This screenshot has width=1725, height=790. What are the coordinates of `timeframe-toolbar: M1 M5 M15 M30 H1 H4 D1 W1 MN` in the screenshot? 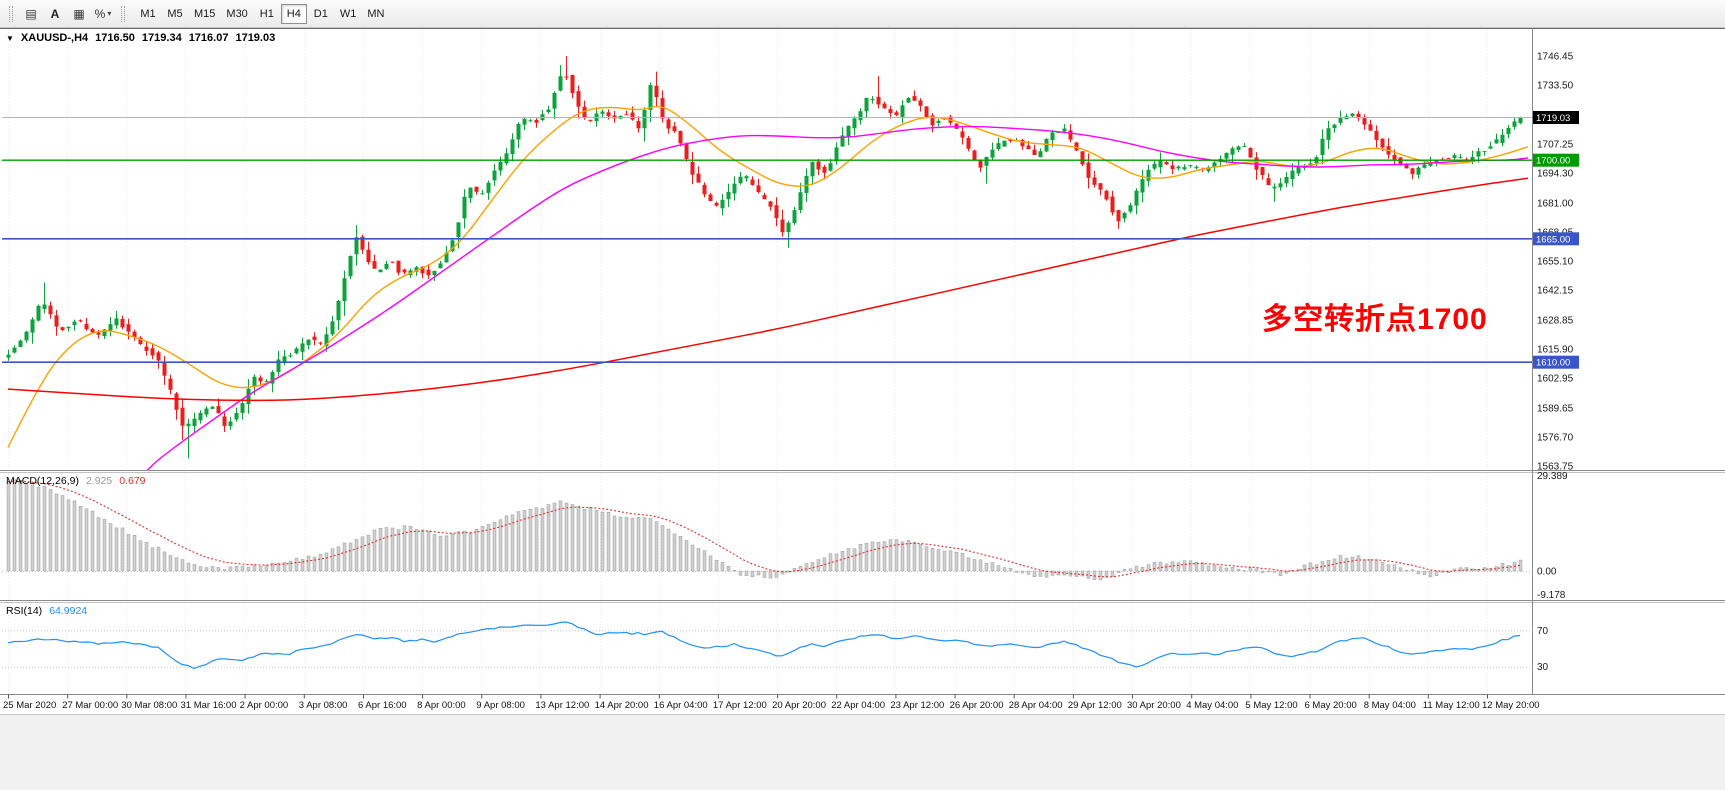 It's located at (262, 13).